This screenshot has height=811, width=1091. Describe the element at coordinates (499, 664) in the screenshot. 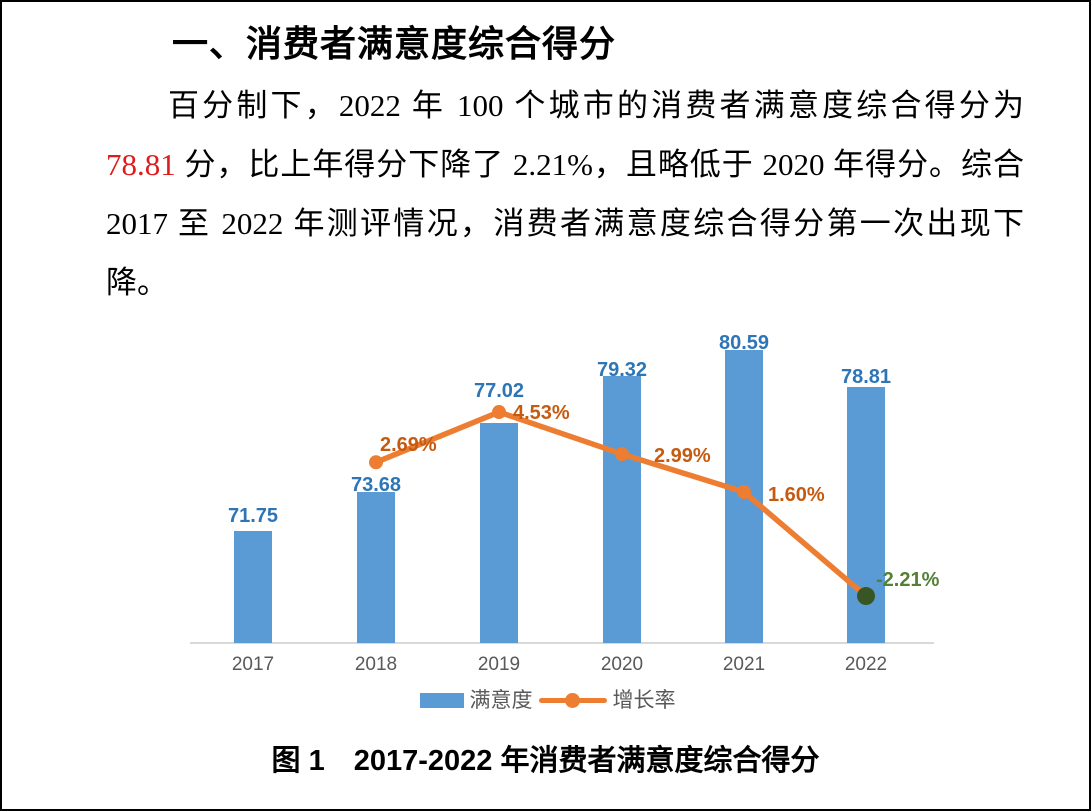

I see `x-axis-tick-2019: 2019` at that location.